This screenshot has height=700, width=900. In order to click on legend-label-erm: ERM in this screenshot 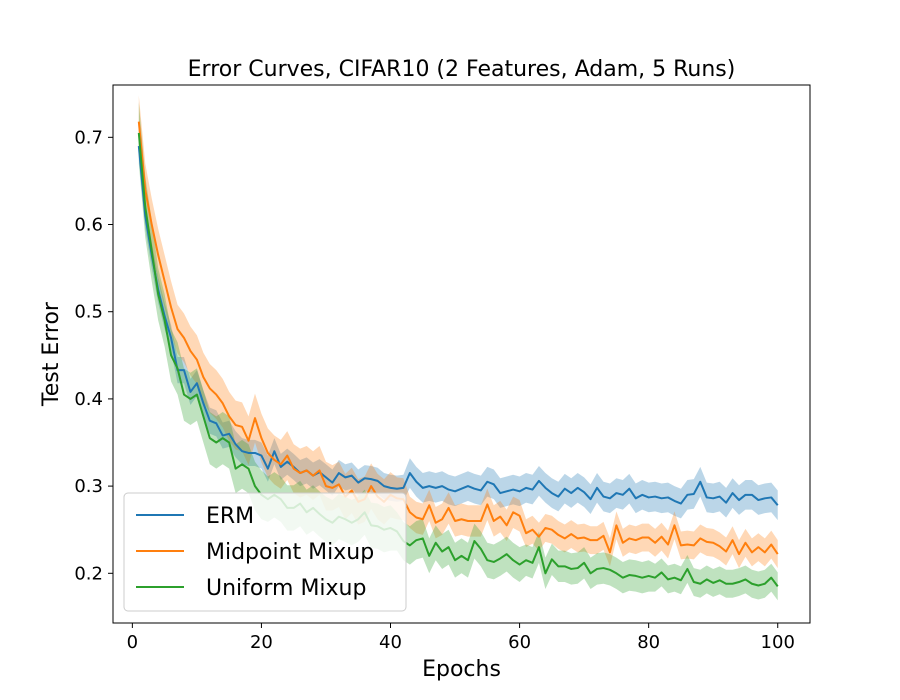, I will do `click(230, 516)`.